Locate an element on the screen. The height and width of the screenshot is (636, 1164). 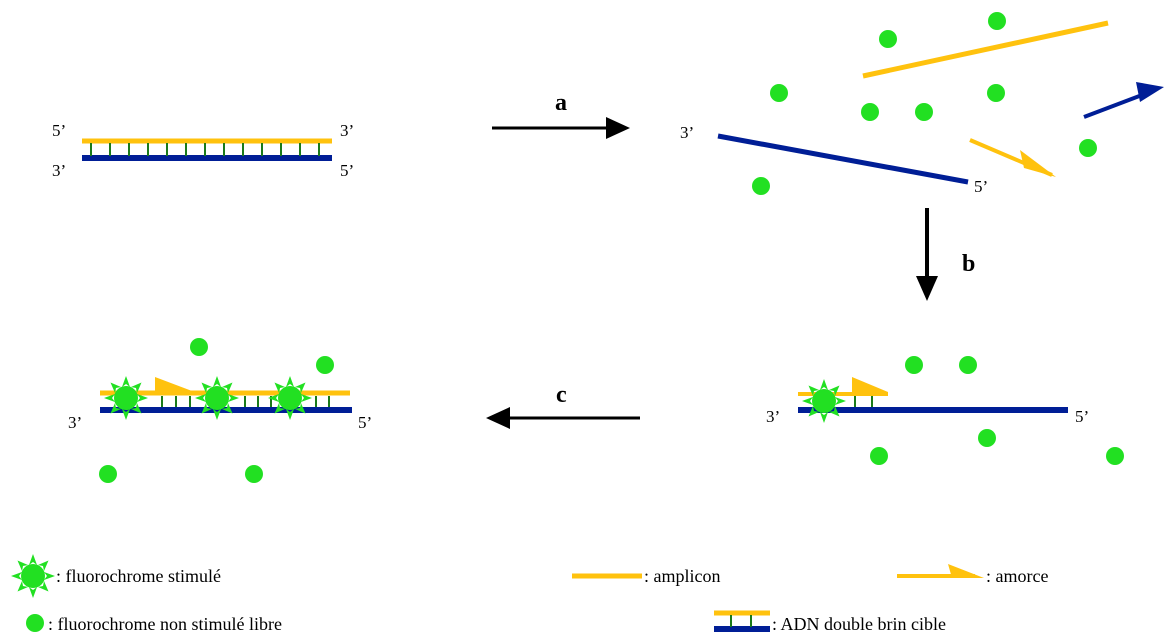
panel-elongation: 3’ 5’ is located at coordinates (220, 410).